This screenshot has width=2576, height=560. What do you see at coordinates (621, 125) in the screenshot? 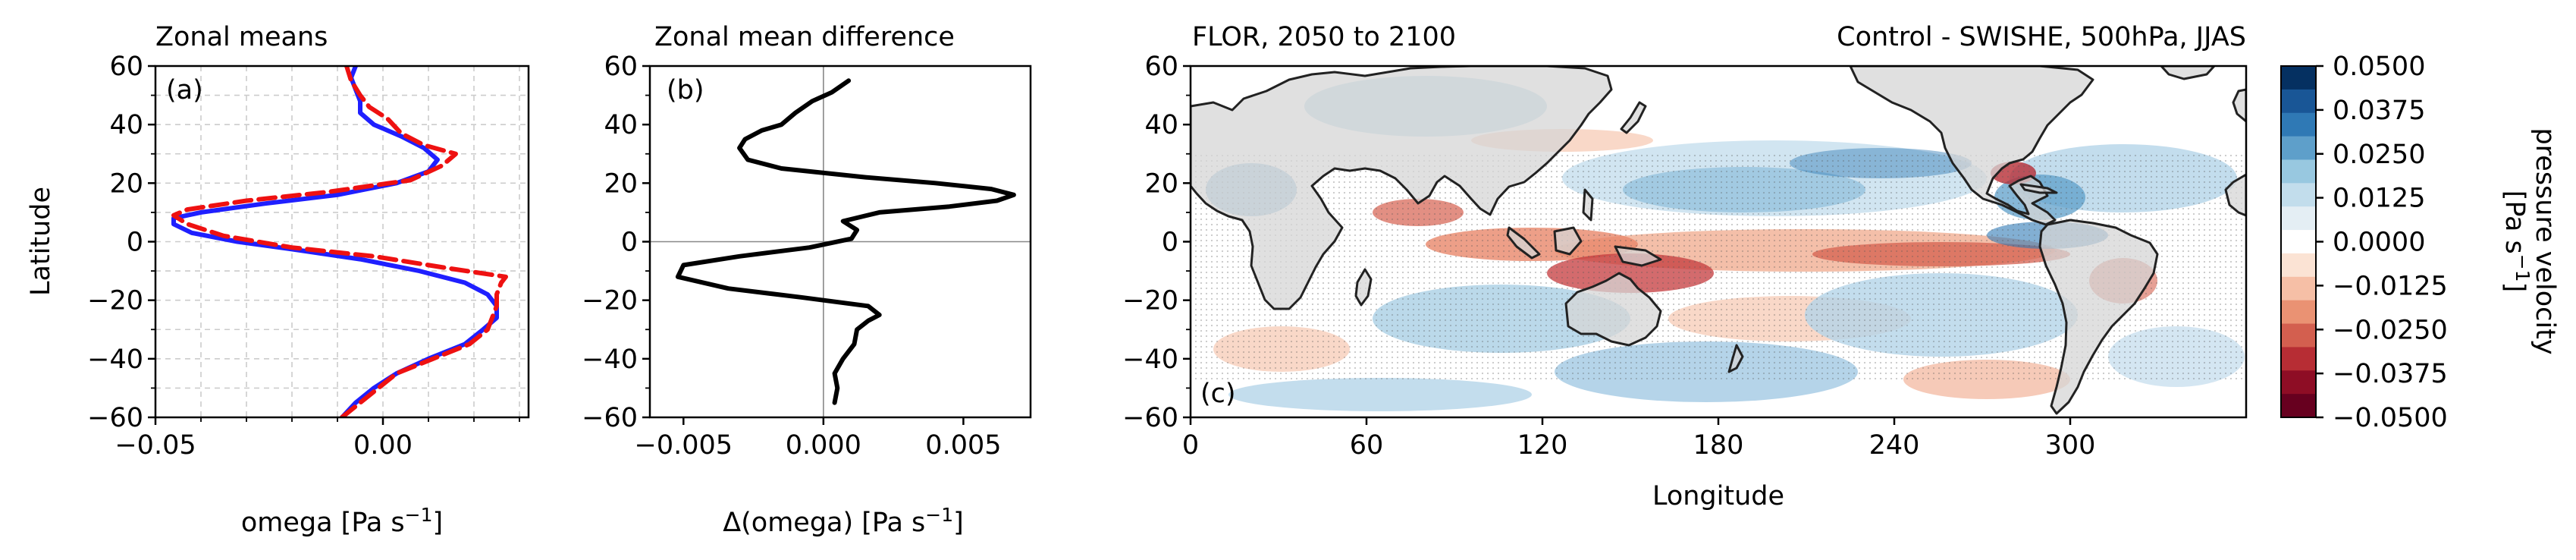
I see `panel-b-ytick-label: 40` at bounding box center [621, 125].